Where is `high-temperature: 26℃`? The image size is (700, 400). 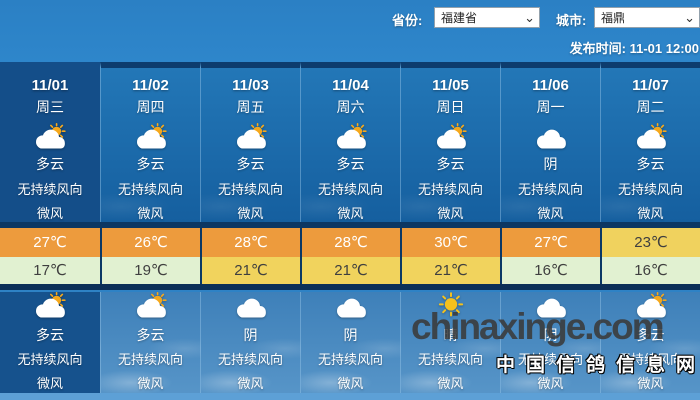 high-temperature: 26℃ is located at coordinates (150, 242).